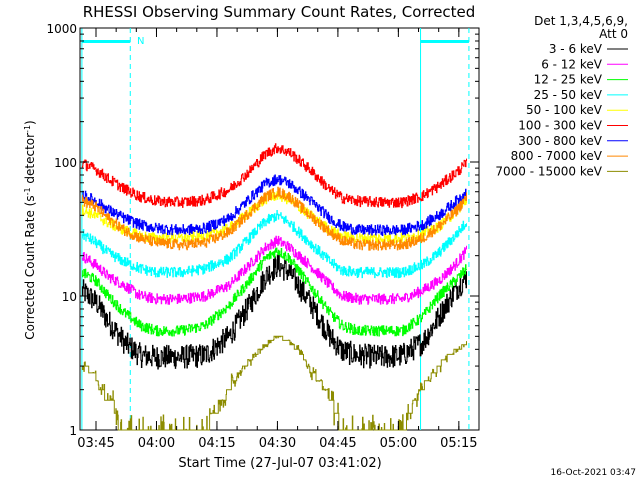 Image resolution: width=640 pixels, height=484 pixels. I want to click on series-line-6-12-kev, so click(274, 270).